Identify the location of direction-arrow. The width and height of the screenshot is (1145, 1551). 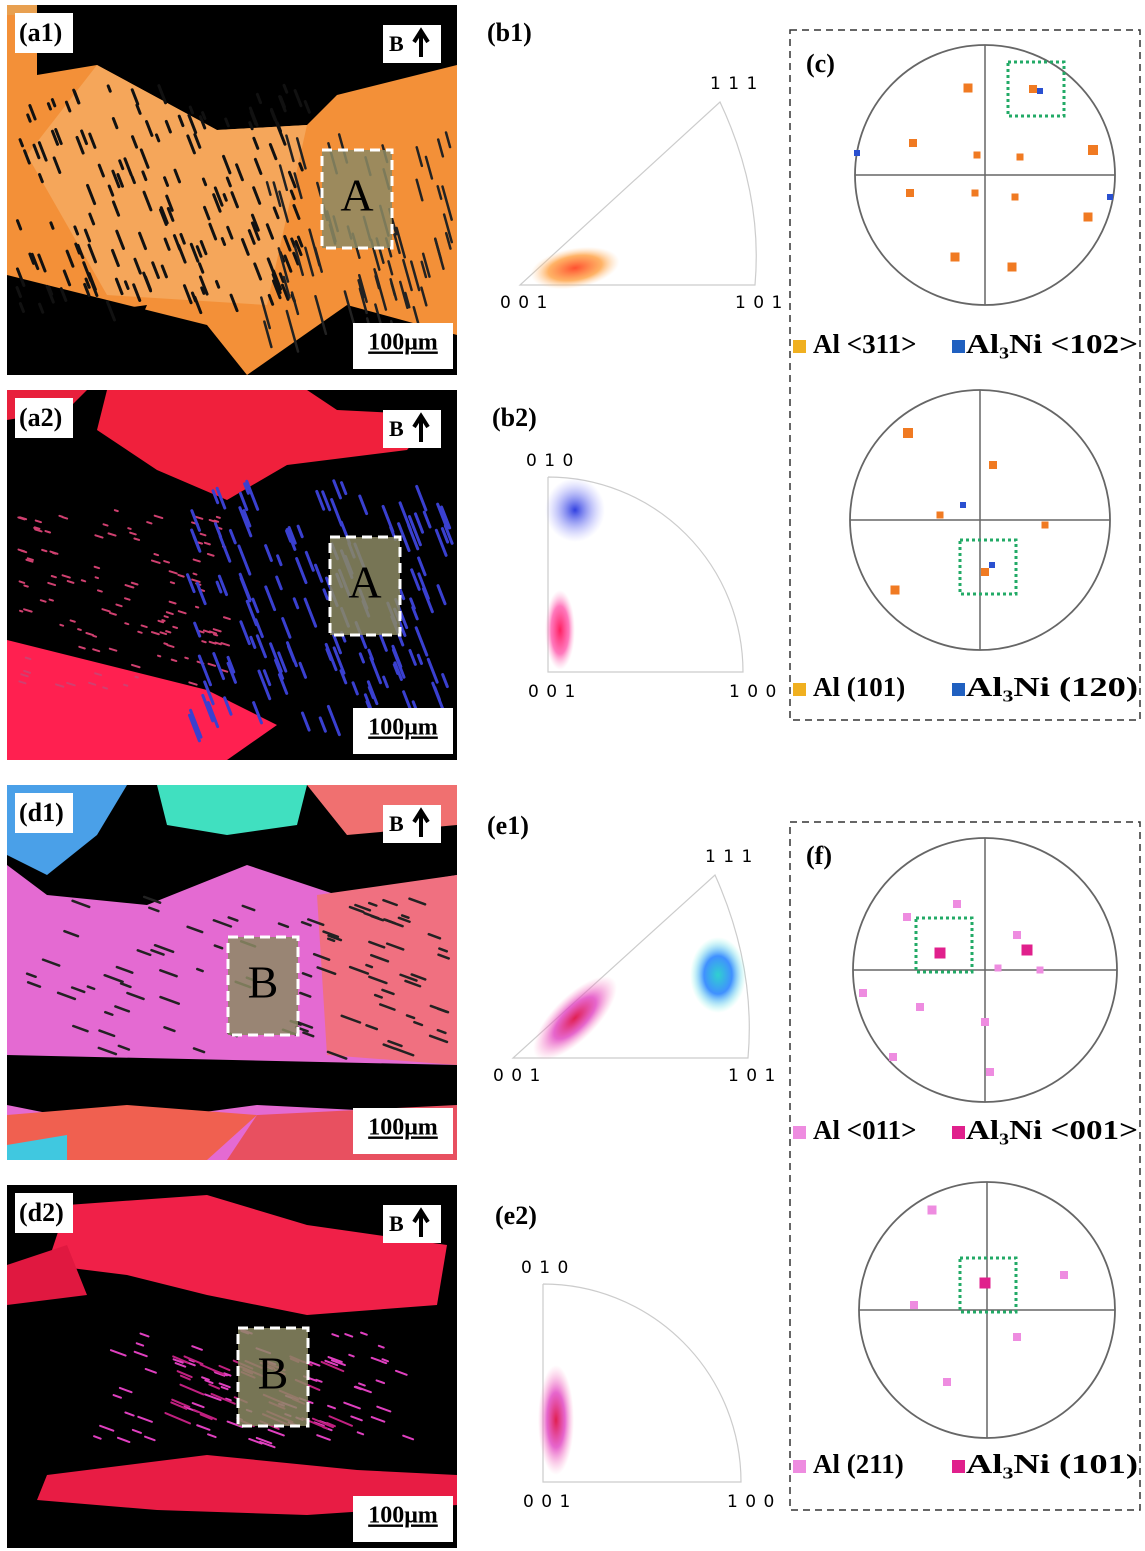
(421, 1222).